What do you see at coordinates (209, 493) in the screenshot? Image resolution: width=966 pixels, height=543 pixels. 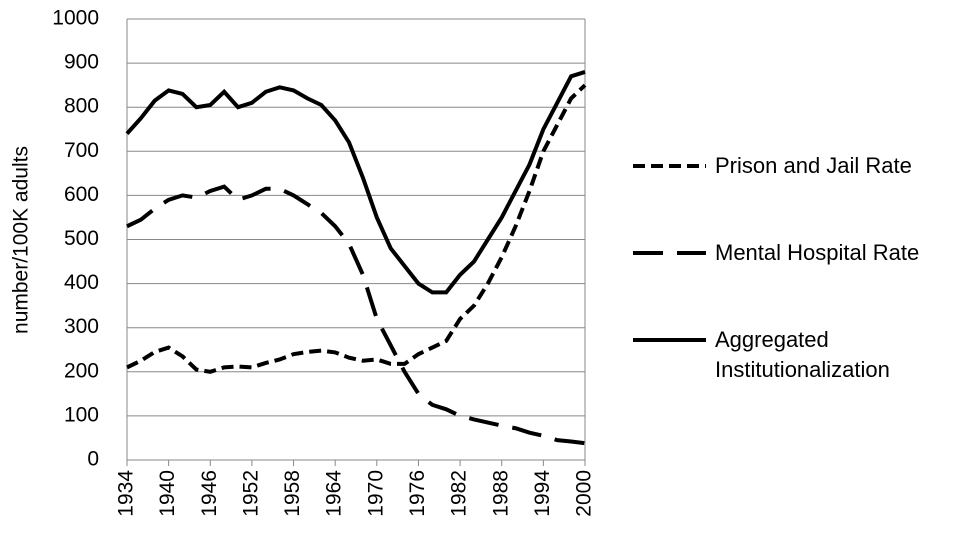 I see `x-tick-label: 1946` at bounding box center [209, 493].